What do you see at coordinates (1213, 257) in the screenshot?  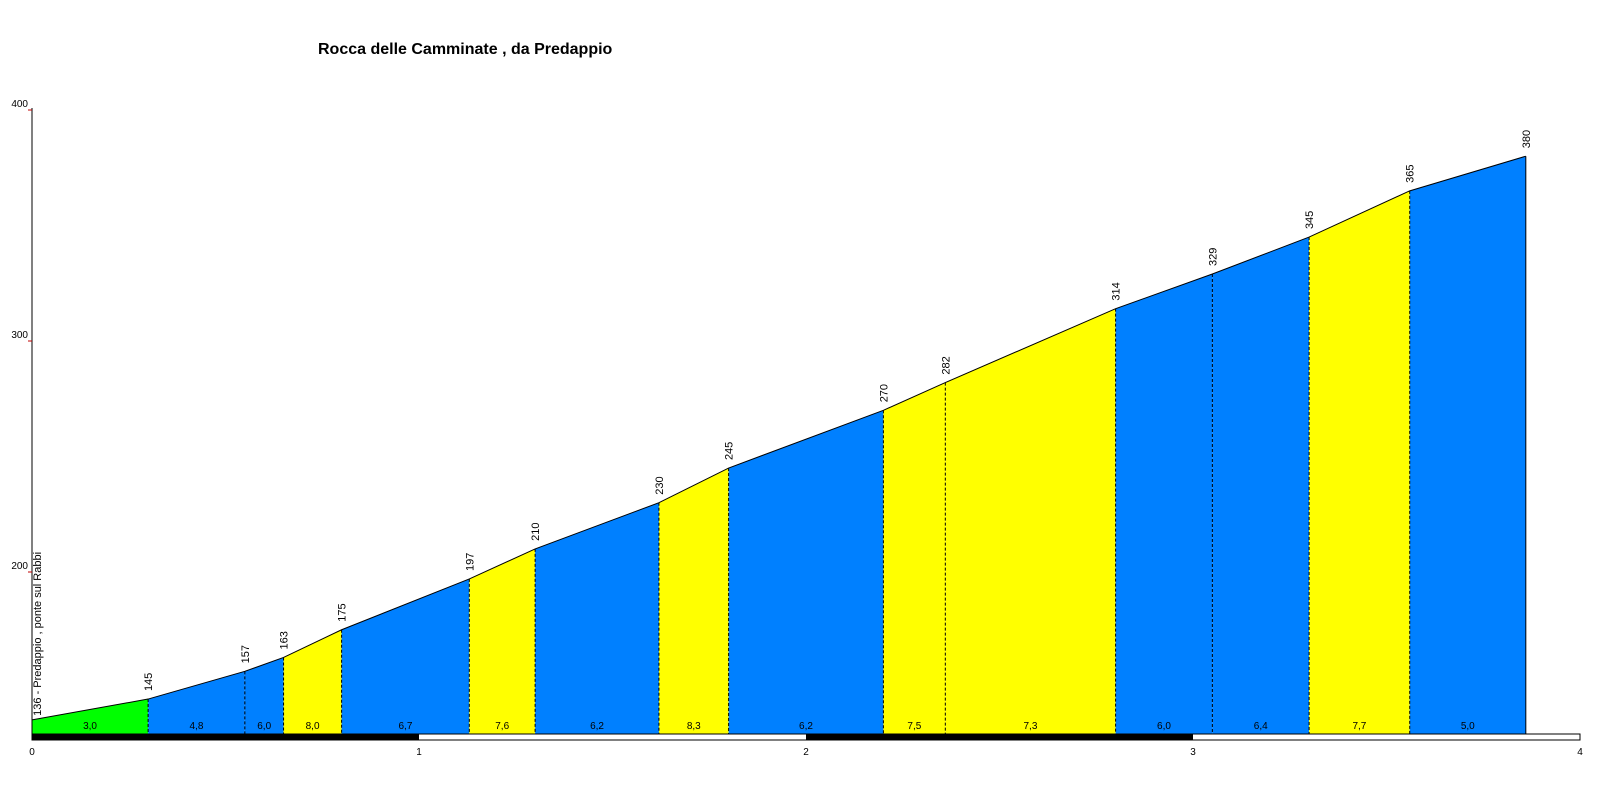 I see `elevation-label: 329` at bounding box center [1213, 257].